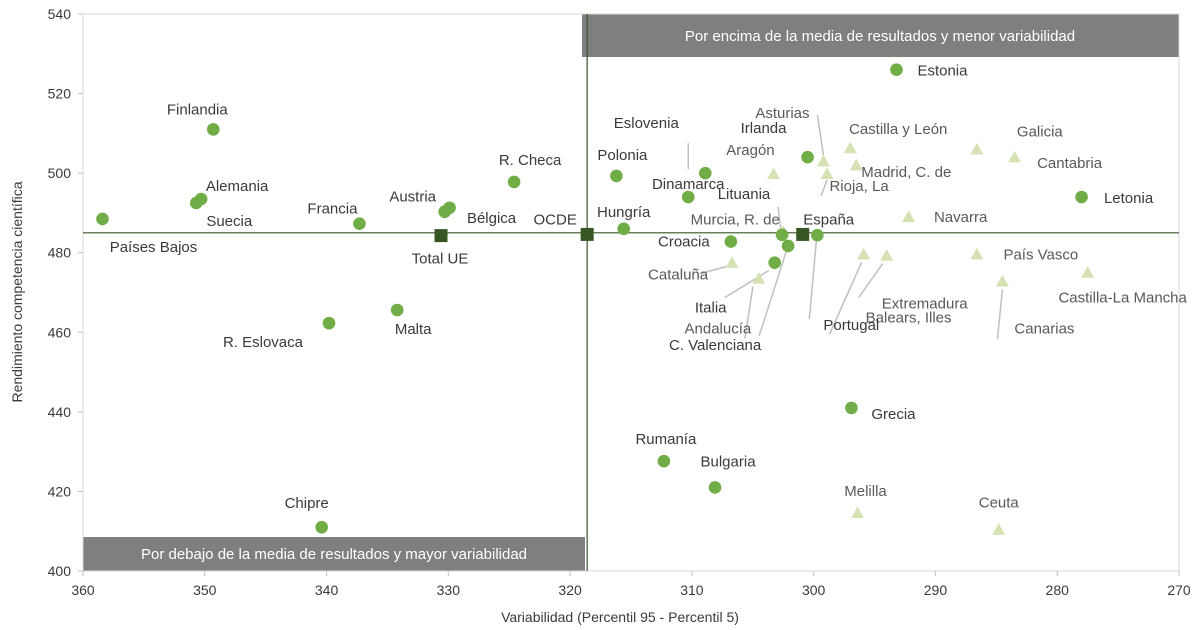  What do you see at coordinates (530, 160) in the screenshot?
I see `label-r-checa: R. Checa` at bounding box center [530, 160].